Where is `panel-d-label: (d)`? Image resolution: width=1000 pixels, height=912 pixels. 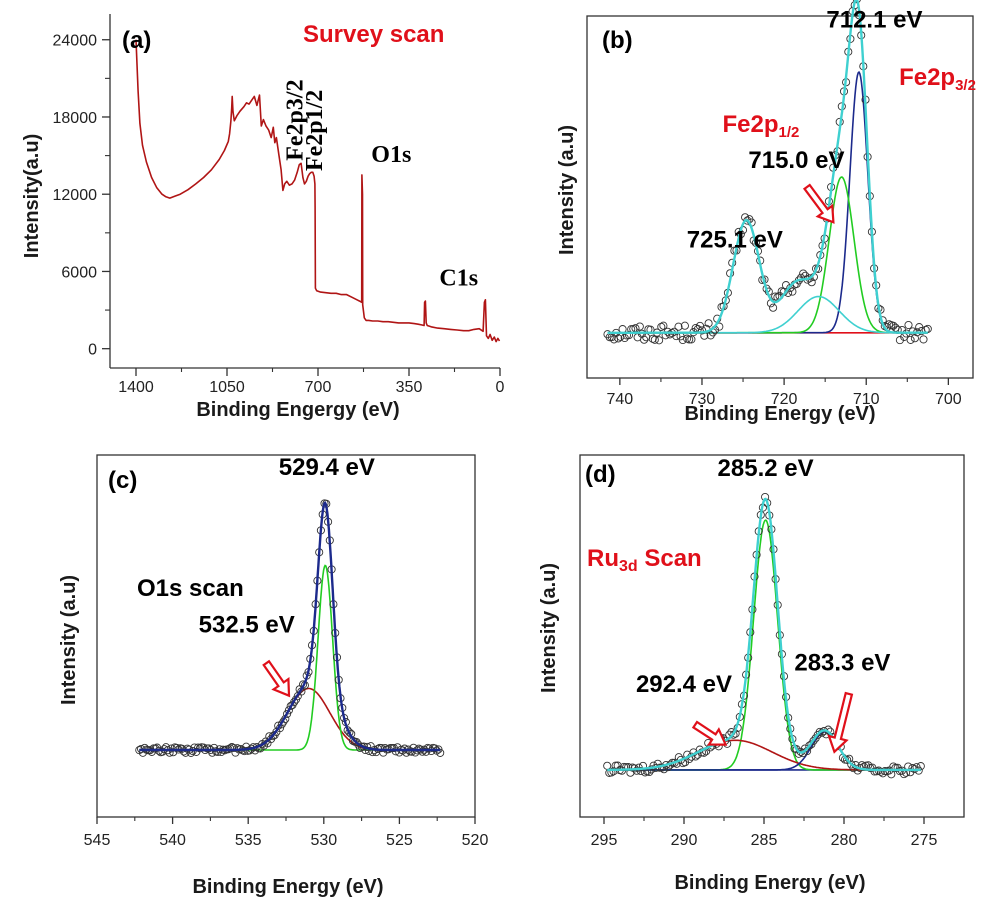
panel-d-label: (d) is located at coordinates (600, 474).